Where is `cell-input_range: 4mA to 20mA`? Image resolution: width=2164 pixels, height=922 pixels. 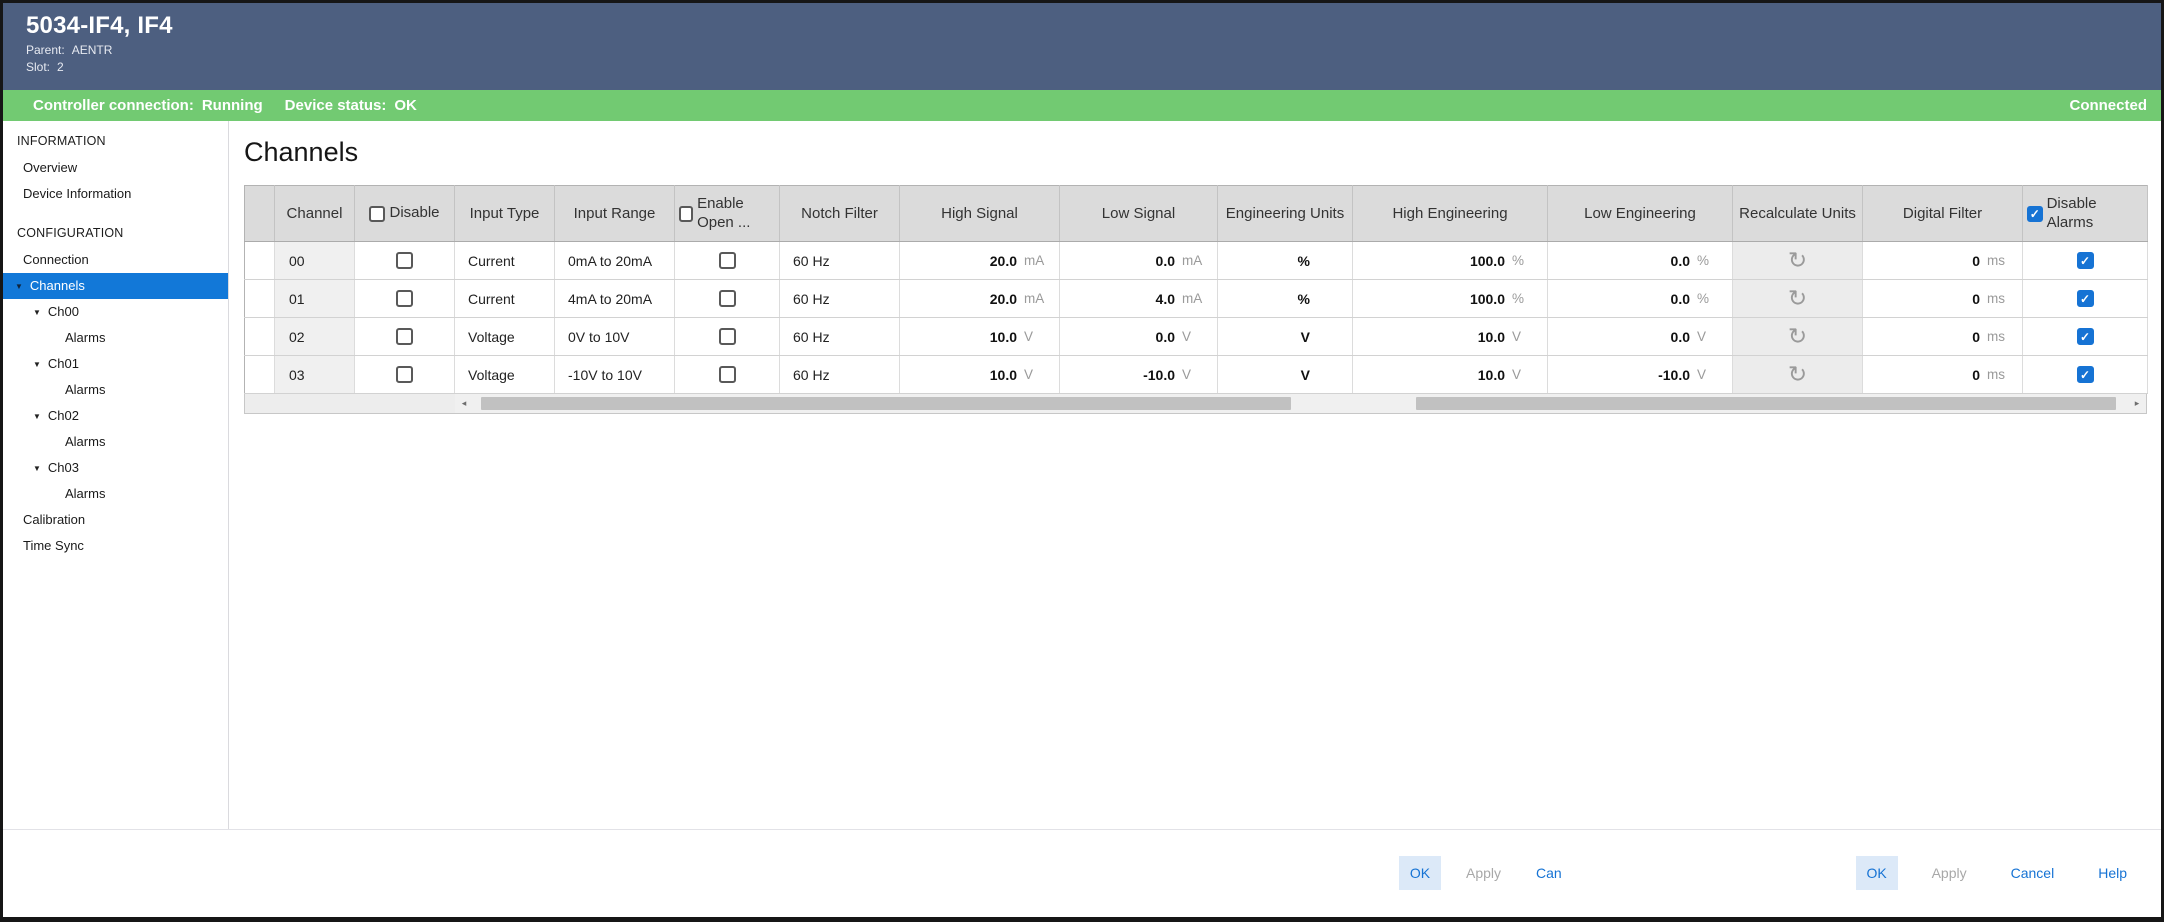 cell-input_range: 4mA to 20mA is located at coordinates (614, 298).